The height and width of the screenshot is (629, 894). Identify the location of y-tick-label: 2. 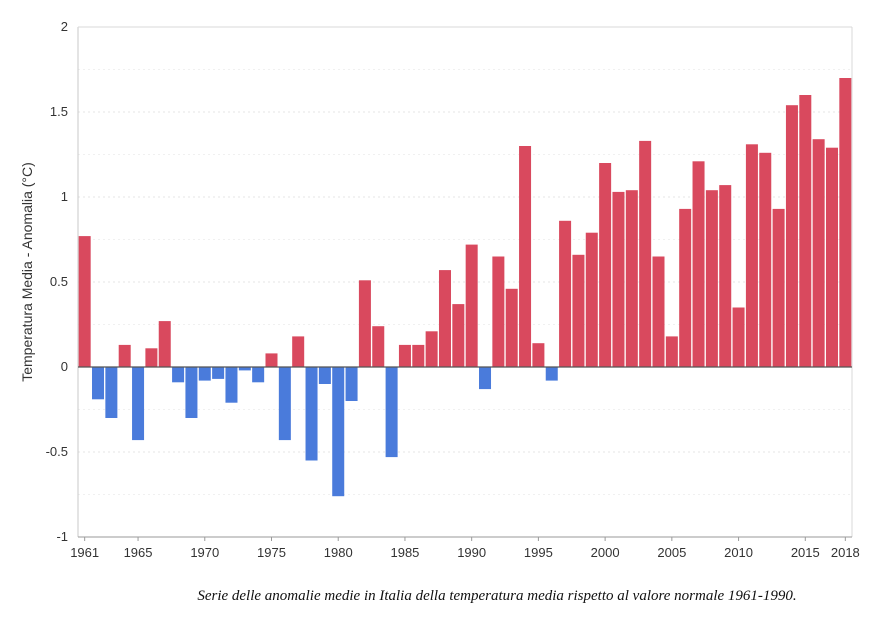
(64, 26).